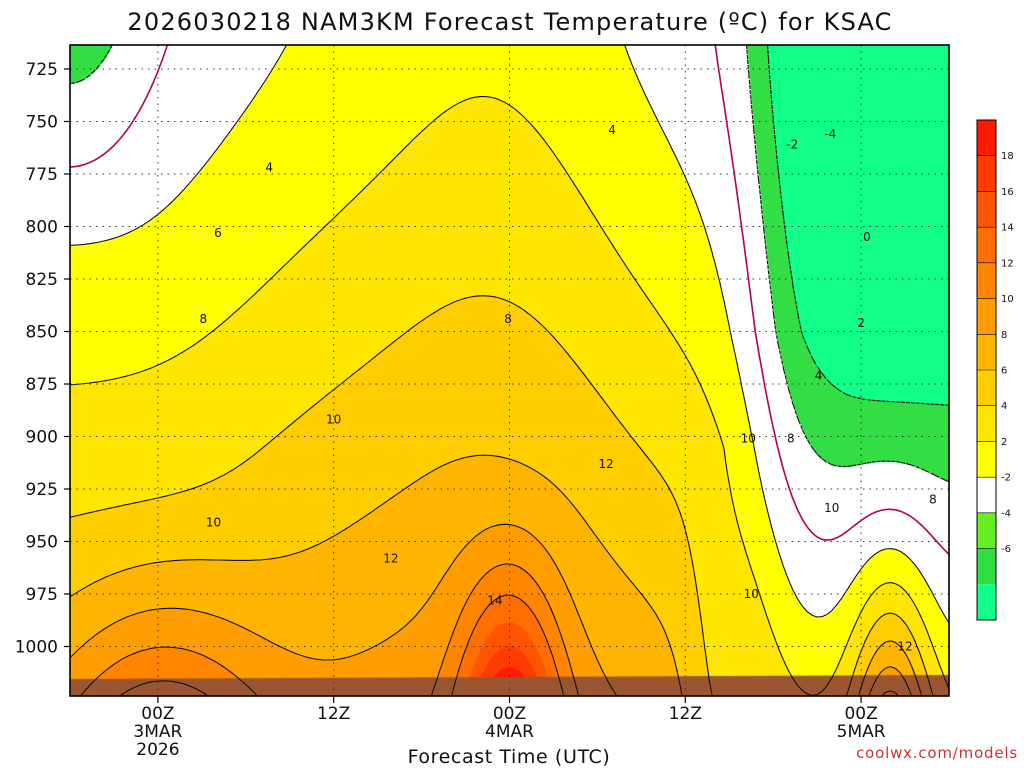  I want to click on colorbar-label: 12, so click(1007, 263).